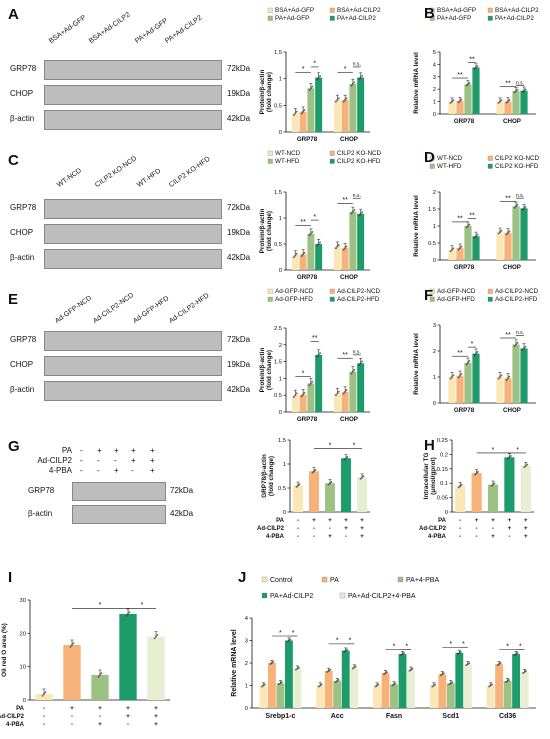 Image resolution: width=550 pixels, height=739 pixels. What do you see at coordinates (60, 470) in the screenshot?
I see `treatment-label-4pba: 4-PBA` at bounding box center [60, 470].